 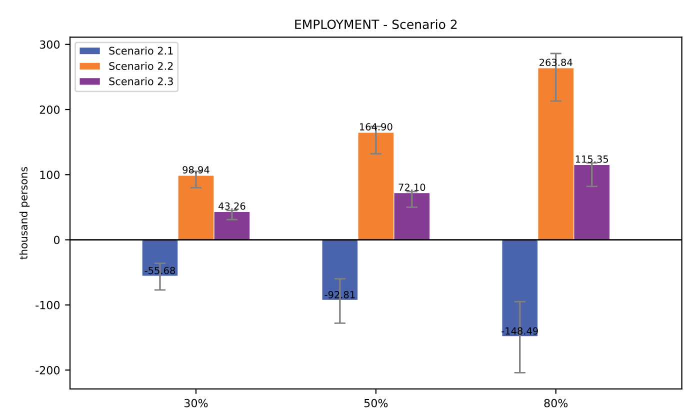 What do you see at coordinates (556, 403) in the screenshot?
I see `x-tick-label: 80%` at bounding box center [556, 403].